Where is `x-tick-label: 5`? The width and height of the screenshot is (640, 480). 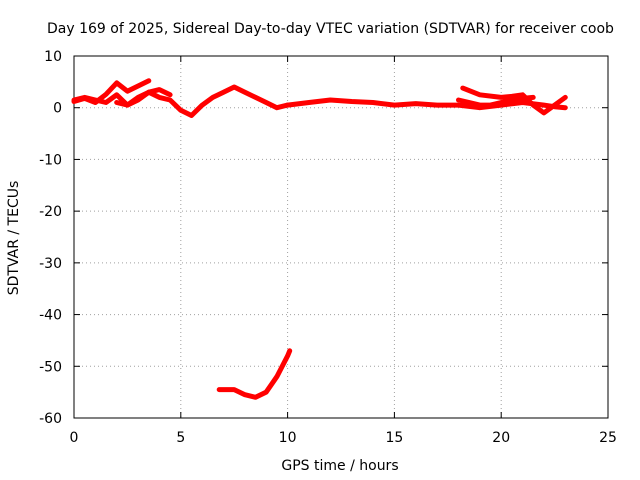 x-tick-label: 5 is located at coordinates (180, 438).